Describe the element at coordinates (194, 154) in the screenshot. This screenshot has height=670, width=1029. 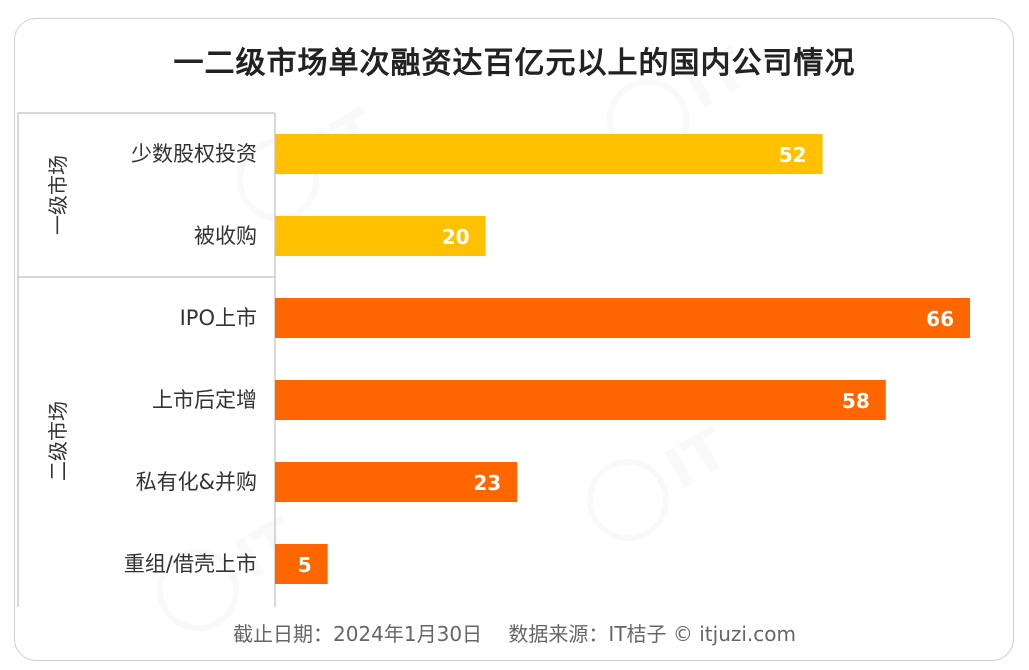
I see `category-label: 少数股权投资` at that location.